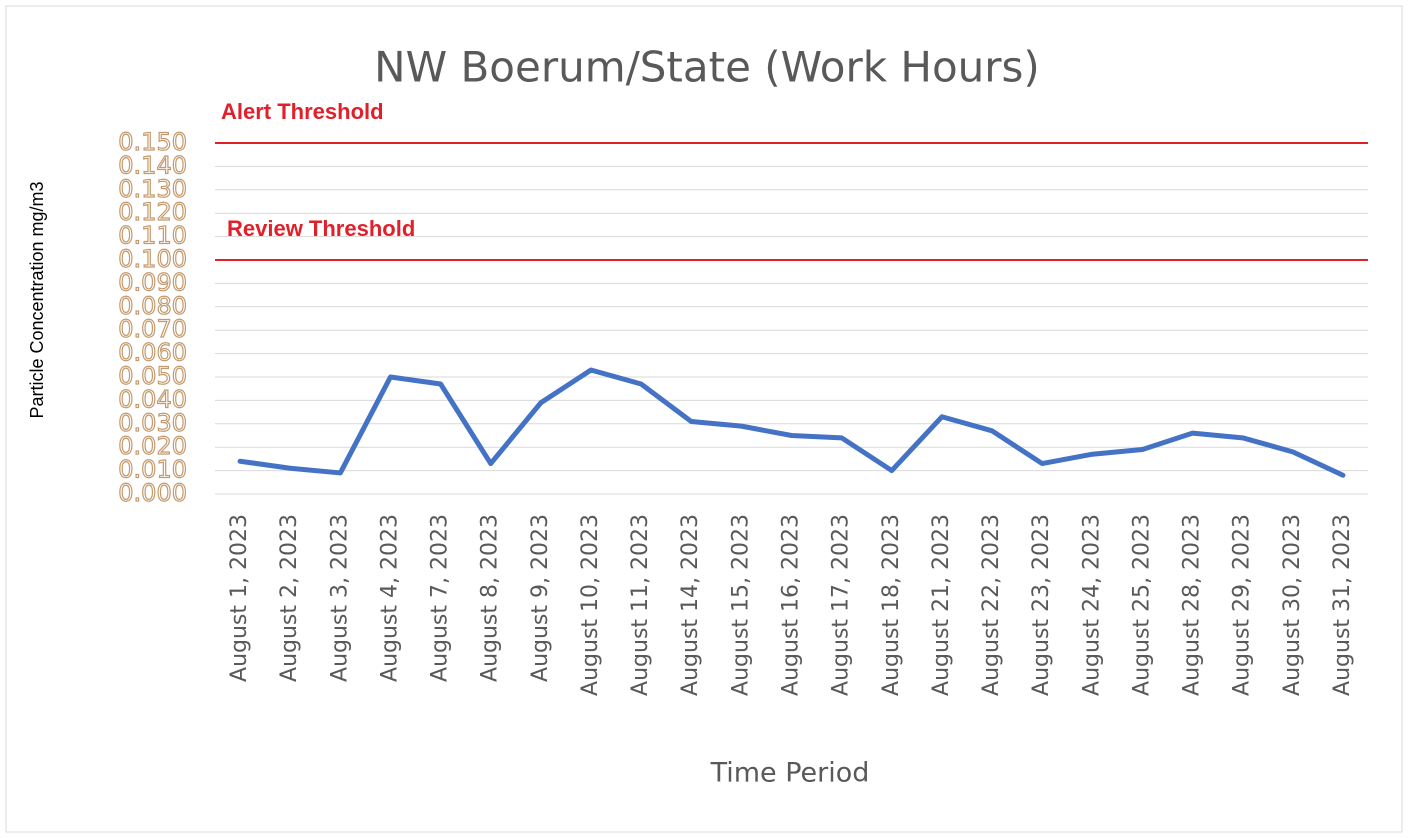  Describe the element at coordinates (152, 399) in the screenshot. I see `y-tick-label: 0.040` at that location.